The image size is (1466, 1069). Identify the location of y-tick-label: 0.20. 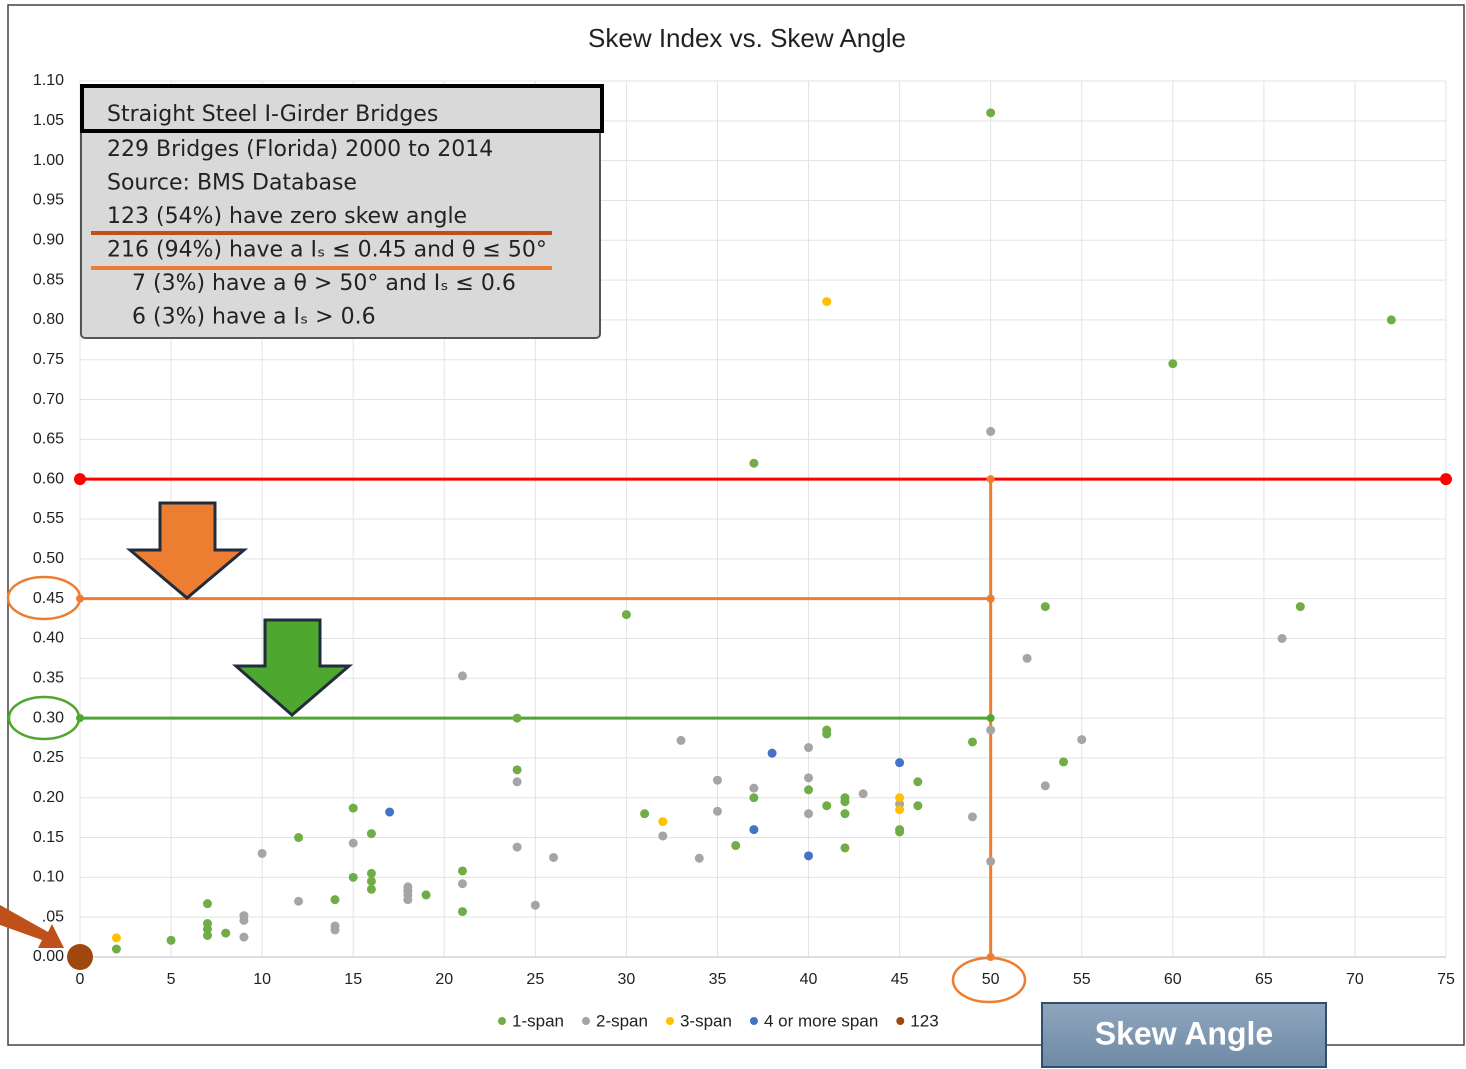
(48, 797).